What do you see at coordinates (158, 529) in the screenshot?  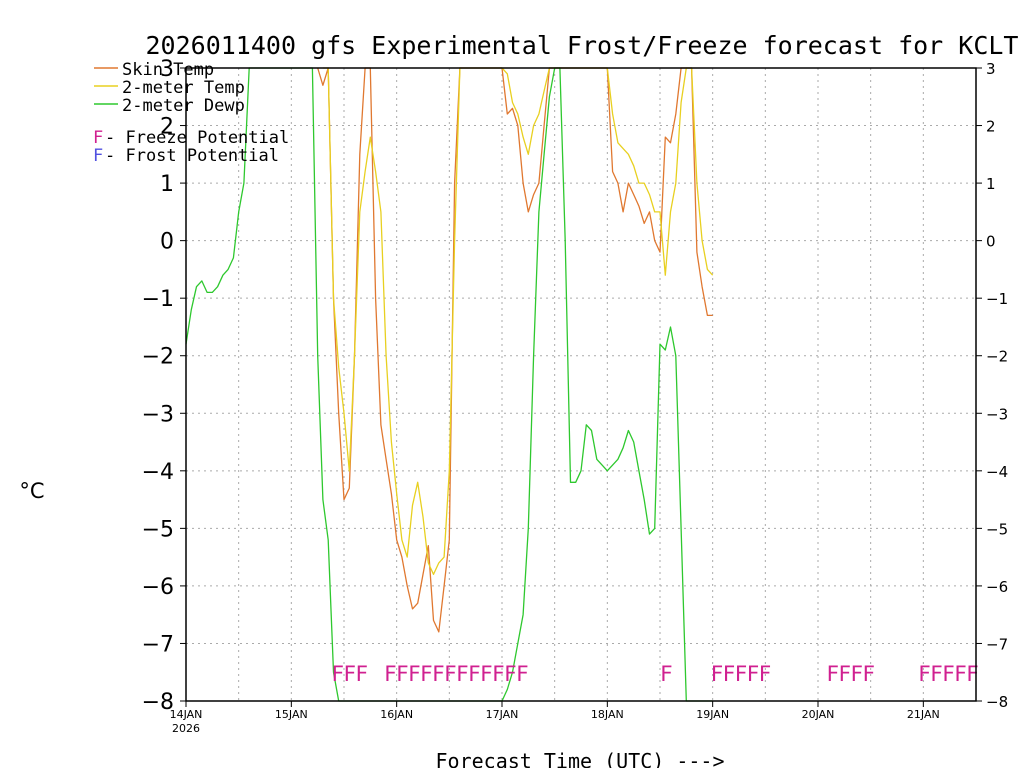 I see `y-tick-label-left: −5` at bounding box center [158, 529].